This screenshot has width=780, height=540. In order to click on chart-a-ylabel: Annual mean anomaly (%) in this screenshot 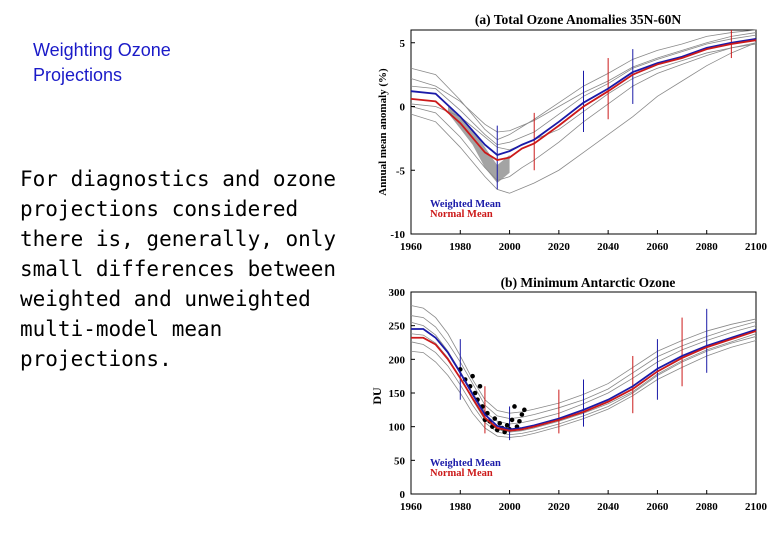, I will do `click(383, 132)`.